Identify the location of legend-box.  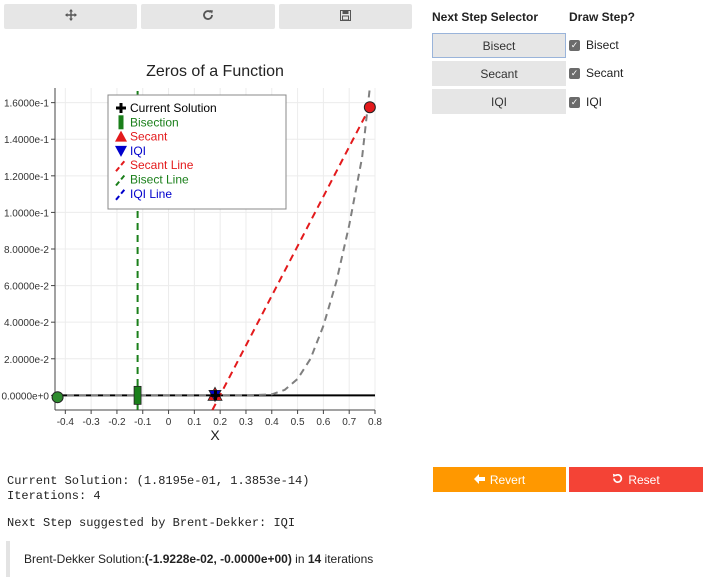
(197, 152).